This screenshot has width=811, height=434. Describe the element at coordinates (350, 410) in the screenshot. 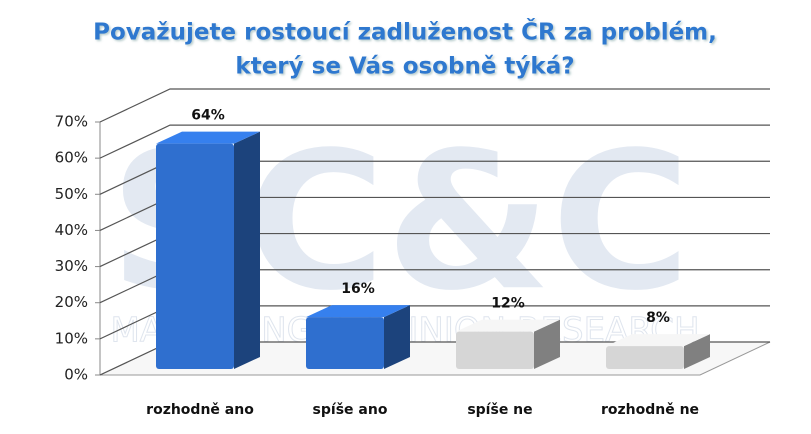

I see `x-tick-label: spíše ano` at that location.